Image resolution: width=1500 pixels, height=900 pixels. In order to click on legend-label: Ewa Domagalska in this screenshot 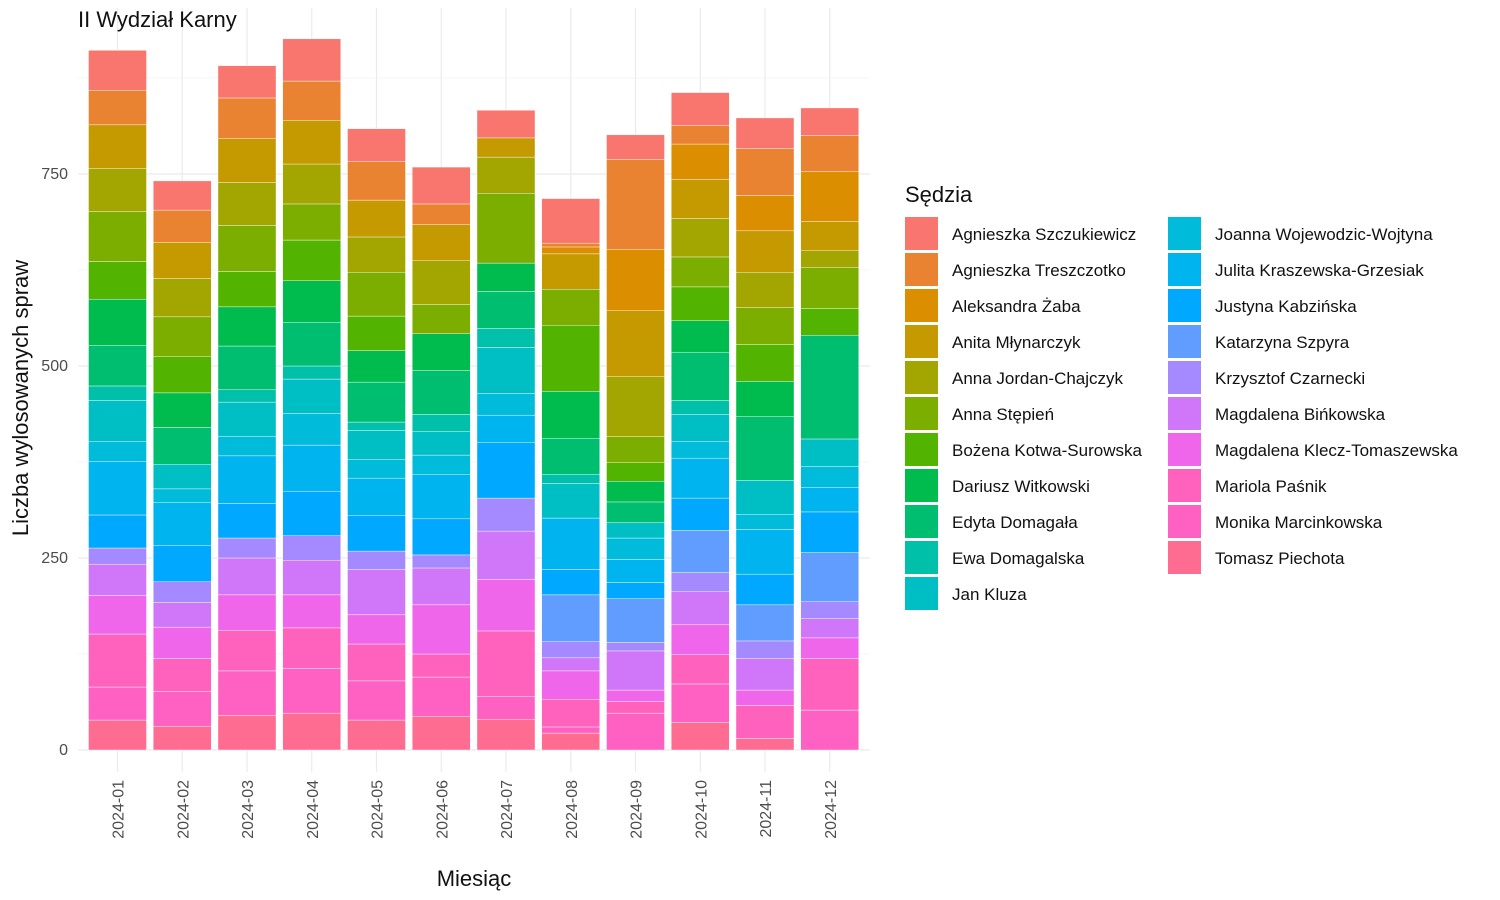, I will do `click(1018, 558)`.